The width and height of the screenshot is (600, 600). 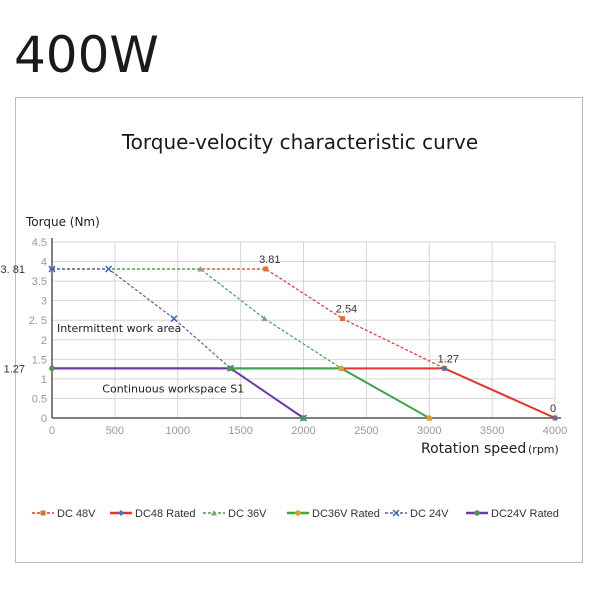 What do you see at coordinates (346, 310) in the screenshot?
I see `data-label: 2.54` at bounding box center [346, 310].